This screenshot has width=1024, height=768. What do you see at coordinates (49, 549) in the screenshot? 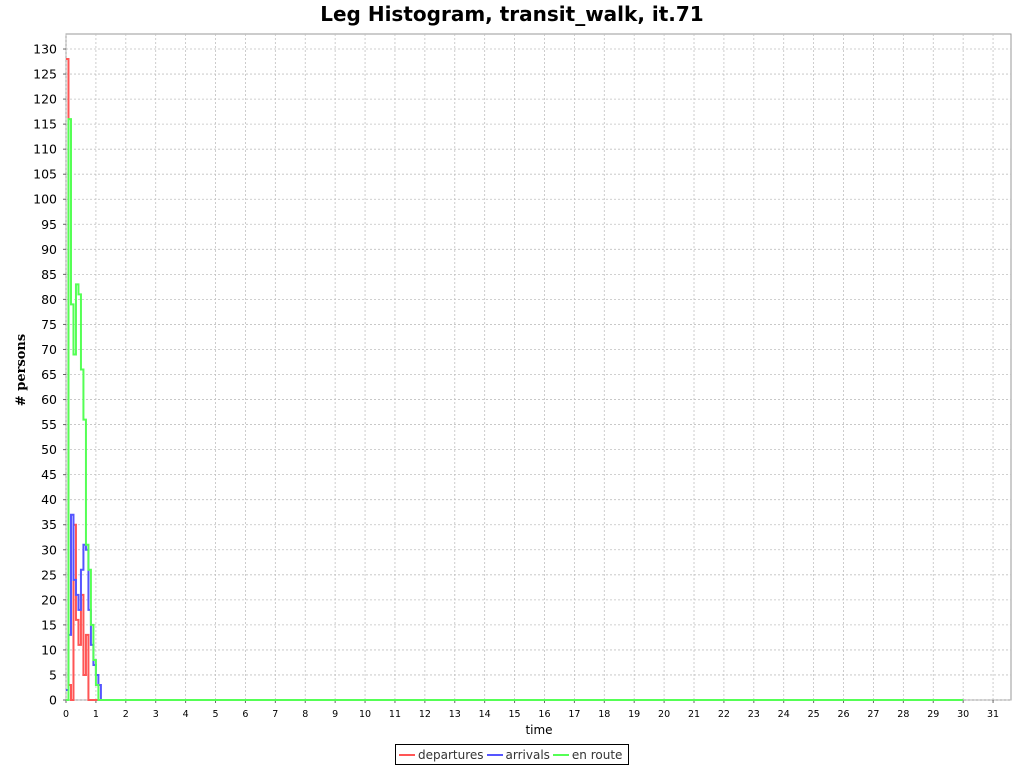
I see `y-tick-label: 30` at bounding box center [49, 549].